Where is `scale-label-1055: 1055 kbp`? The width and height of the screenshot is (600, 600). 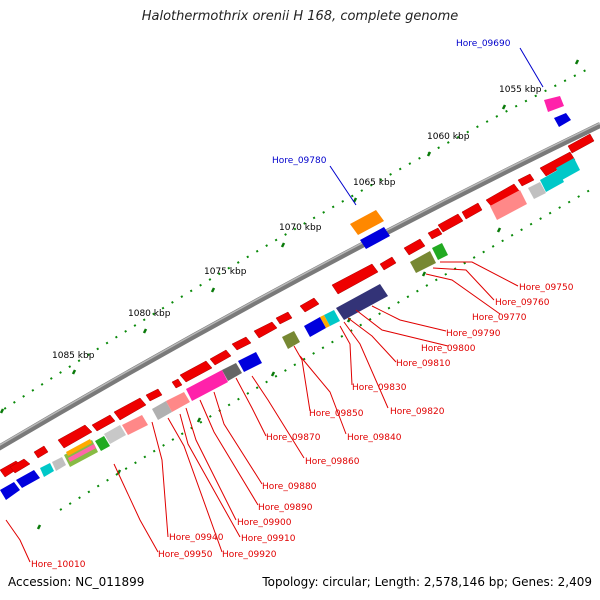 scale-label-1055: 1055 kbp is located at coordinates (520, 90).